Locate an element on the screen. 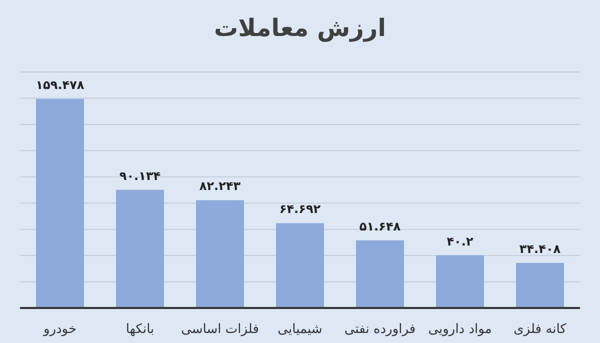 This screenshot has width=600, height=343. data-label: ۸۲.۲۴۳ is located at coordinates (220, 186).